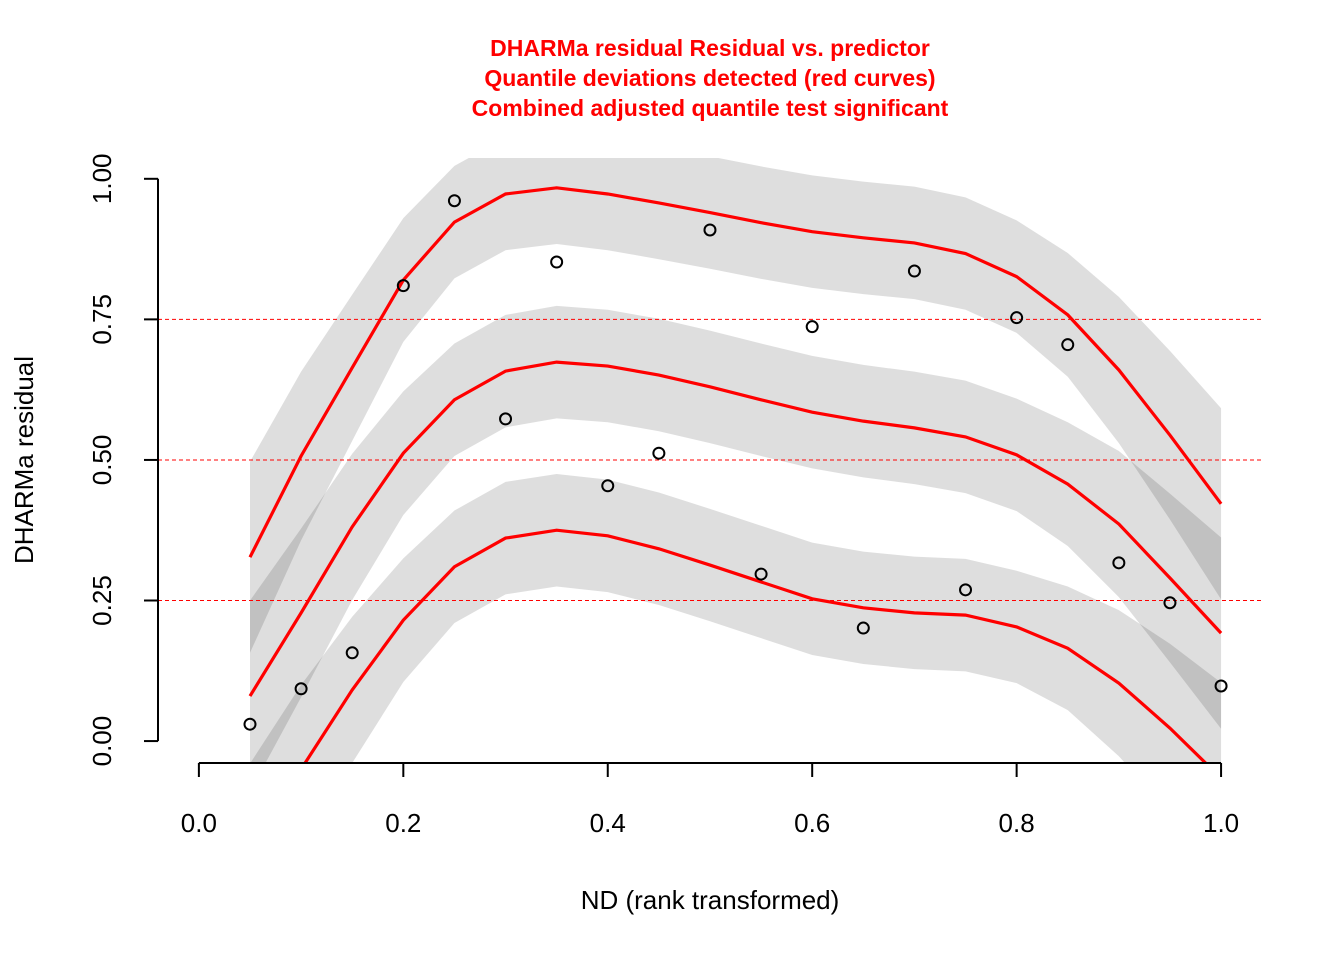 The height and width of the screenshot is (965, 1344). What do you see at coordinates (102, 319) in the screenshot?
I see `y-tick-label: 0.75` at bounding box center [102, 319].